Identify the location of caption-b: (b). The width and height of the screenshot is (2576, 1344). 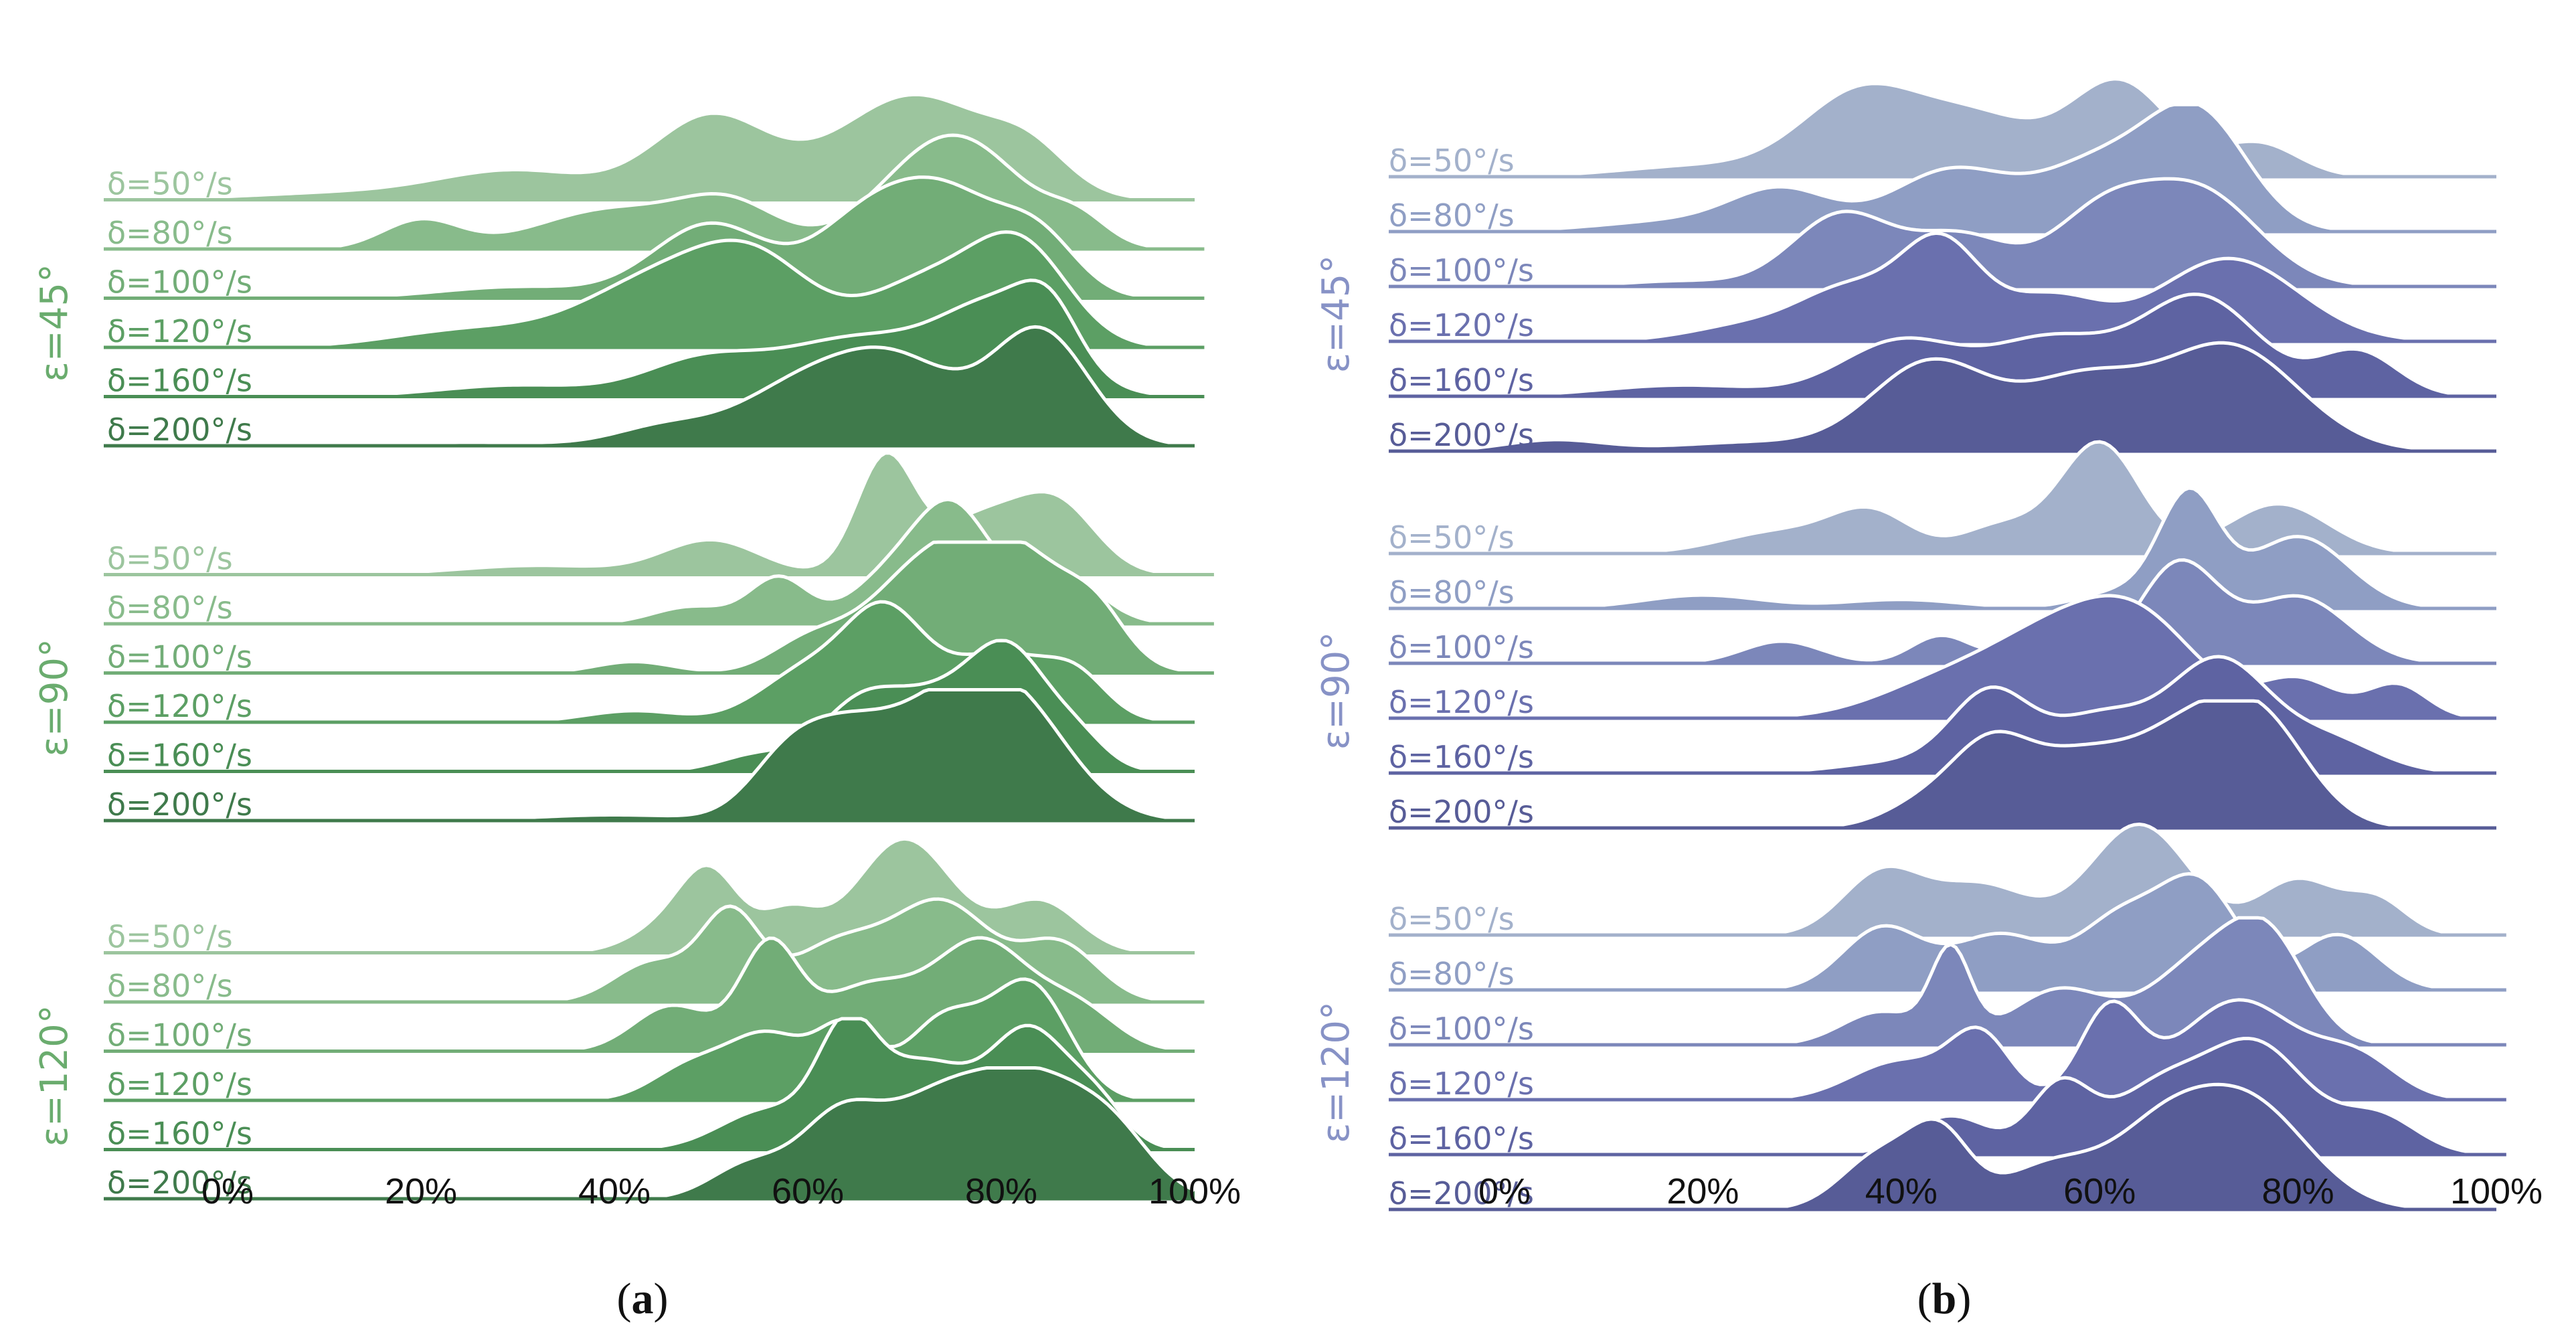
(1944, 1298).